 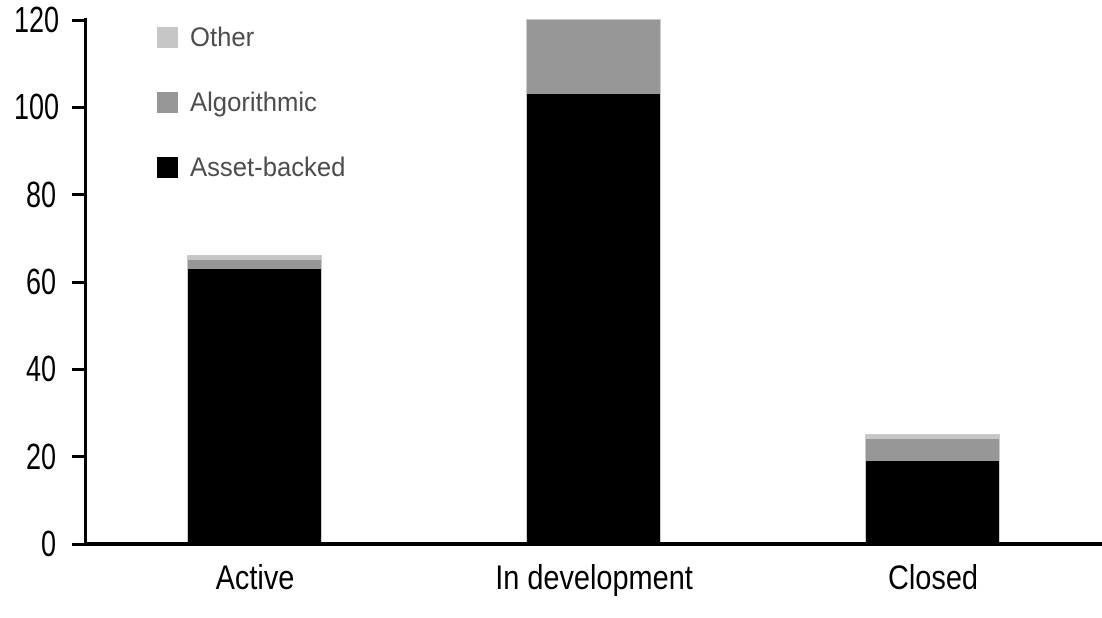 I want to click on chart-legend: Other Algorithmic Asset-backed, so click(x=255, y=121).